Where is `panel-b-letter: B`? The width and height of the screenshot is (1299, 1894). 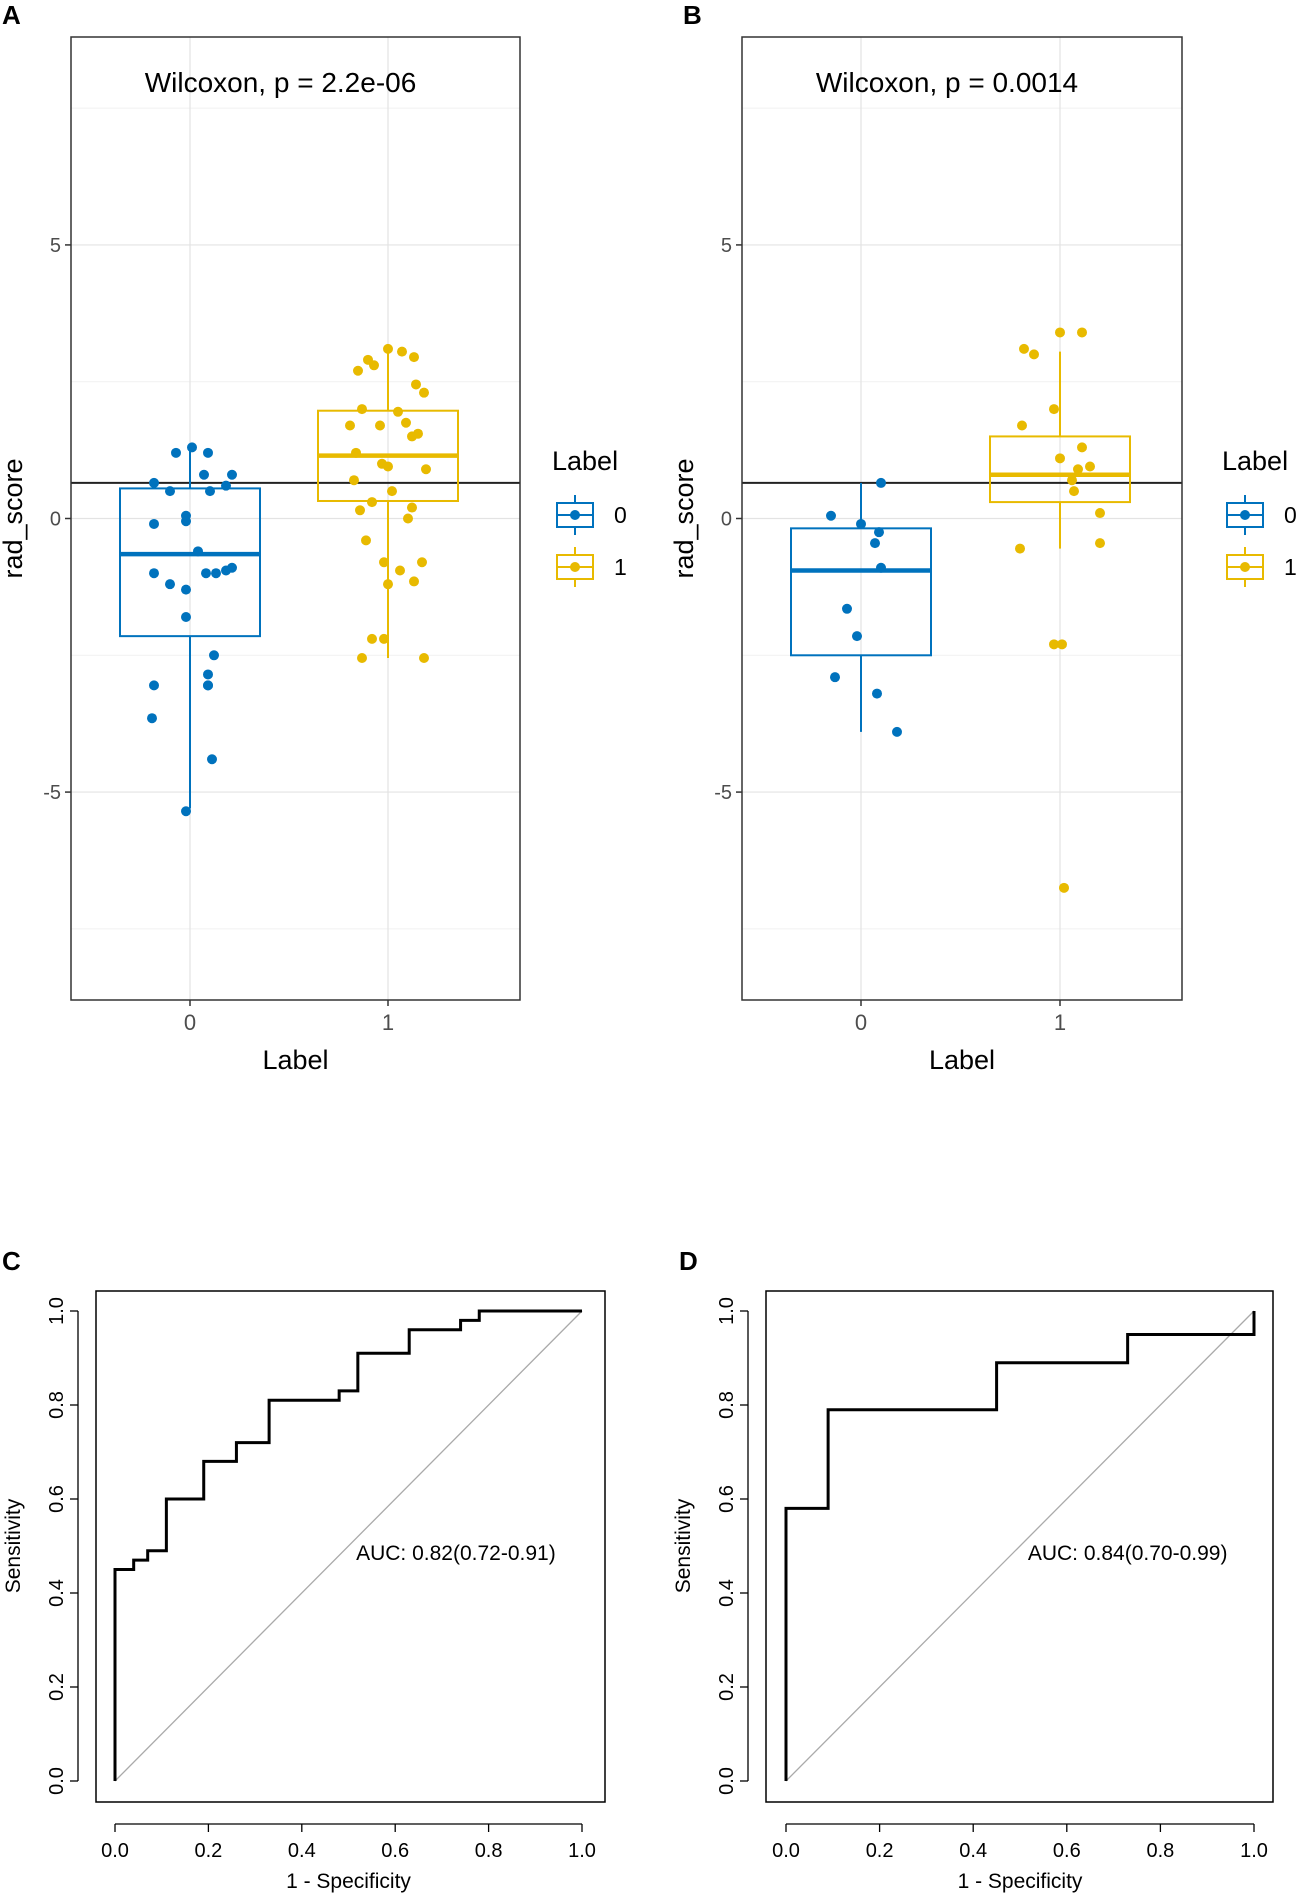
panel-b-letter: B is located at coordinates (692, 15).